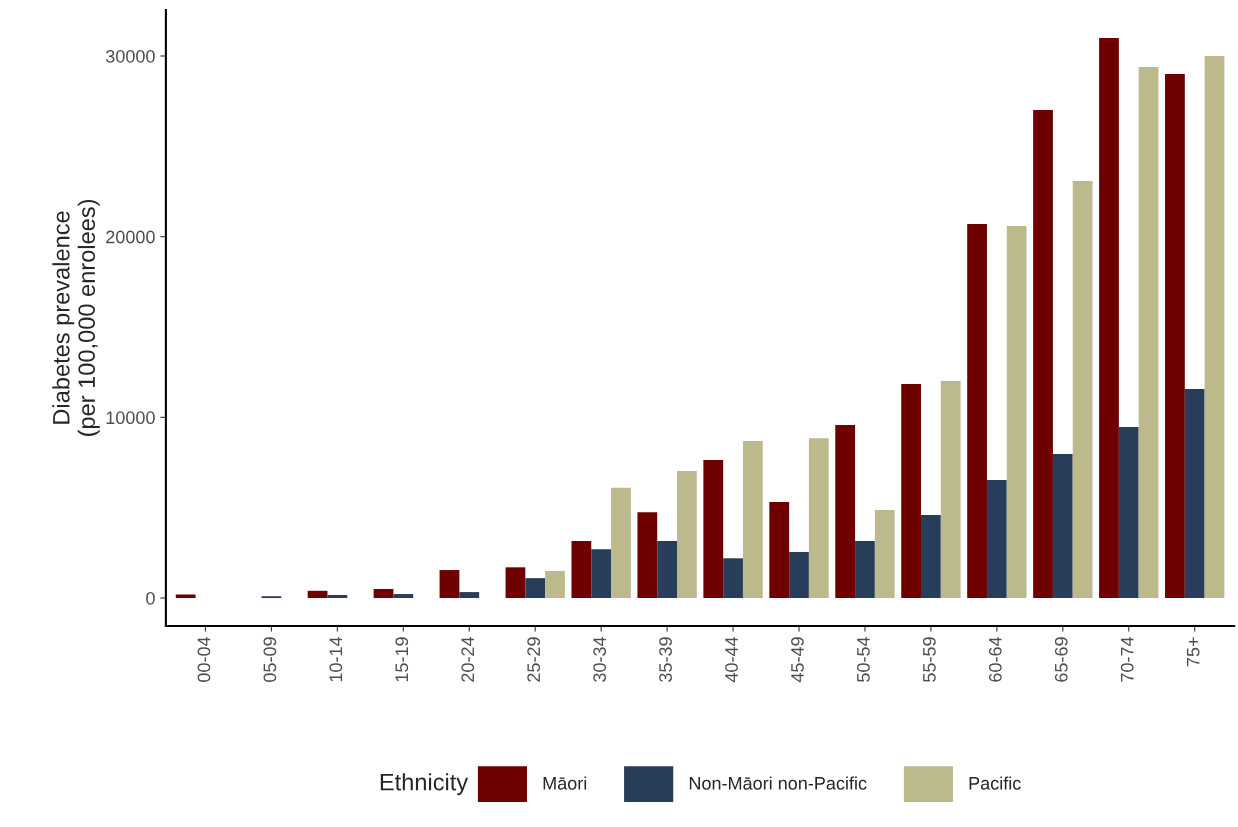  What do you see at coordinates (204, 659) in the screenshot?
I see `x-tick-label: 00-04` at bounding box center [204, 659].